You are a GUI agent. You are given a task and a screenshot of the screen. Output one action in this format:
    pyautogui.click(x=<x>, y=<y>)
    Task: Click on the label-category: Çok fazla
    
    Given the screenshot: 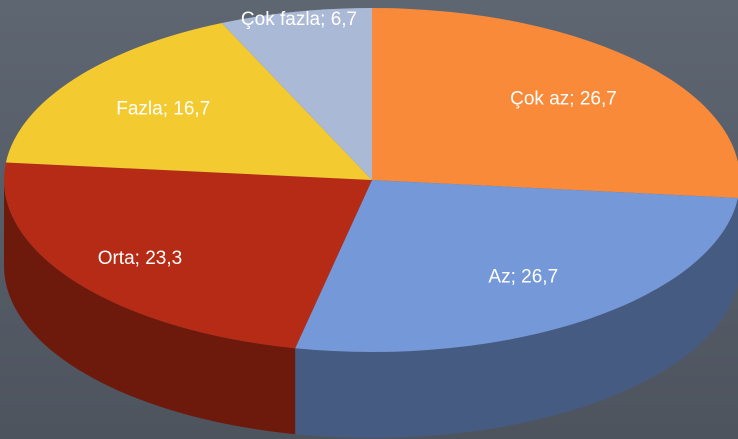 What is the action you would take?
    pyautogui.click(x=281, y=19)
    